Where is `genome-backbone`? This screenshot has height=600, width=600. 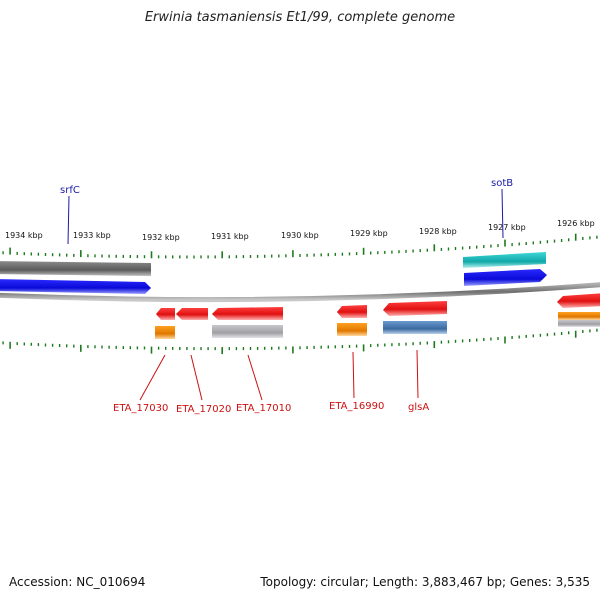 genome-backbone is located at coordinates (300, 292).